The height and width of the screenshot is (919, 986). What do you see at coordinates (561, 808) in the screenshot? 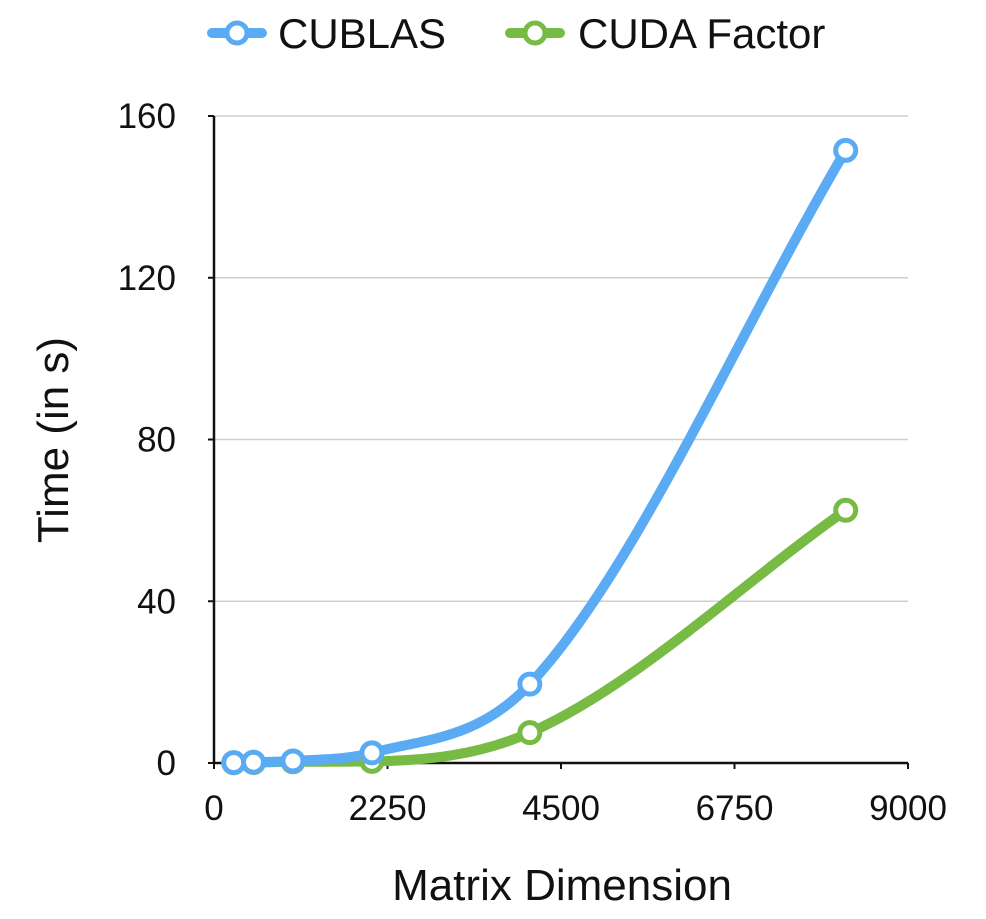
I see `x-tick-label: 4500` at bounding box center [561, 808].